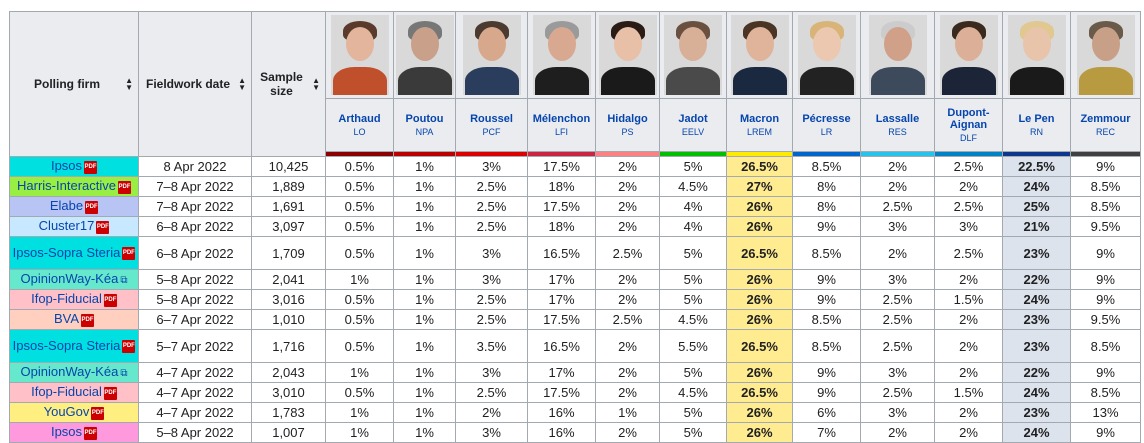  What do you see at coordinates (288, 299) in the screenshot?
I see `sample-size-cell: 3,016` at bounding box center [288, 299].